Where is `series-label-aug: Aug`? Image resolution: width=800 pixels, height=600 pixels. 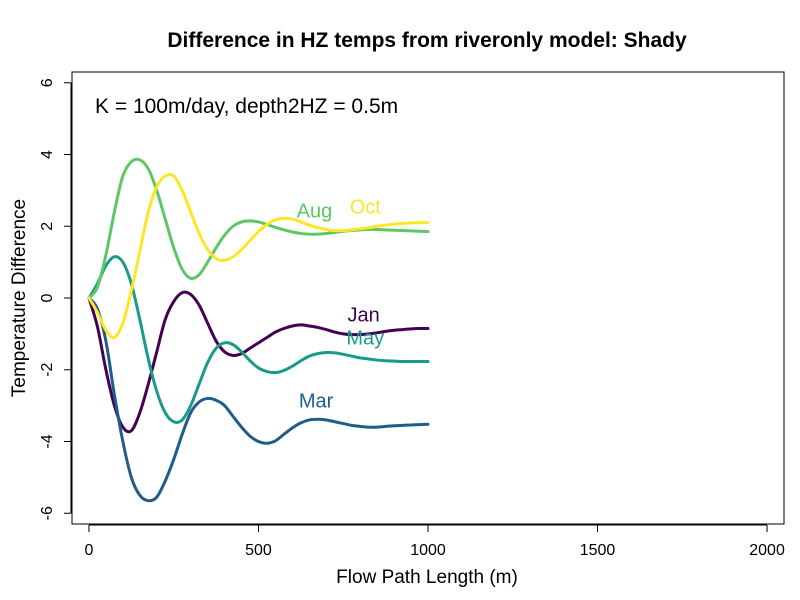 series-label-aug: Aug is located at coordinates (315, 211).